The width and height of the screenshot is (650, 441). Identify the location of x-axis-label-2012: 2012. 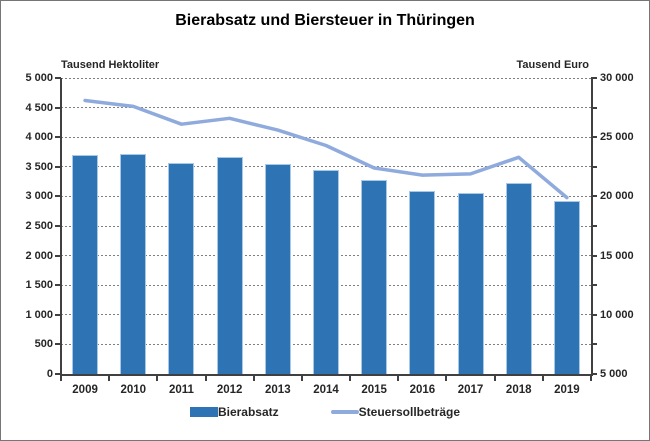
(229, 390).